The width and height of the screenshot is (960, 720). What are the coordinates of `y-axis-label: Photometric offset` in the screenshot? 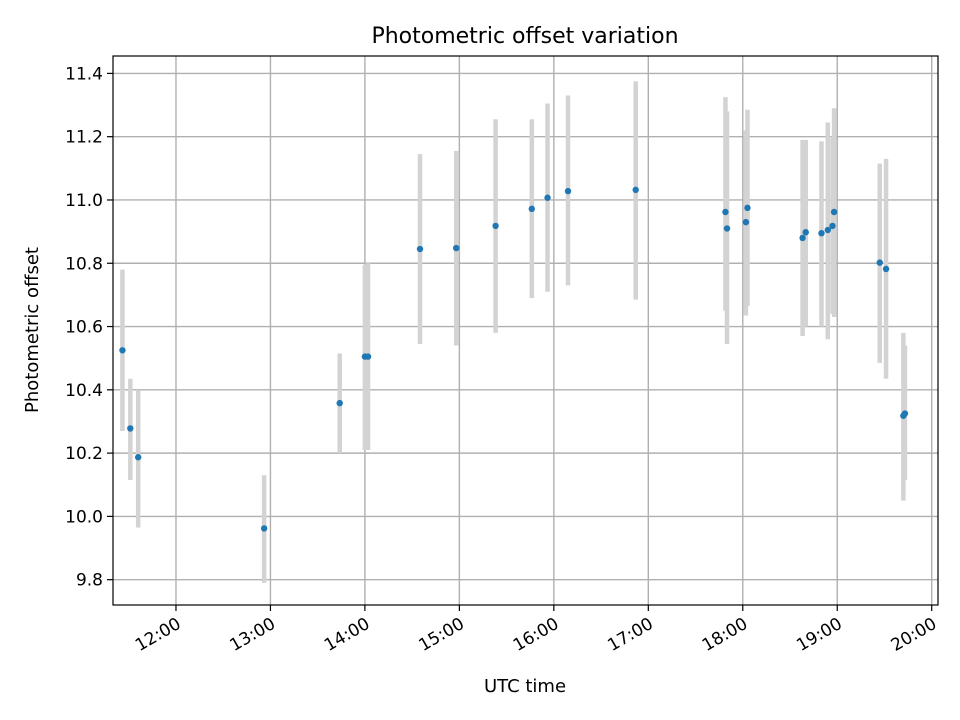 It's located at (32, 330).